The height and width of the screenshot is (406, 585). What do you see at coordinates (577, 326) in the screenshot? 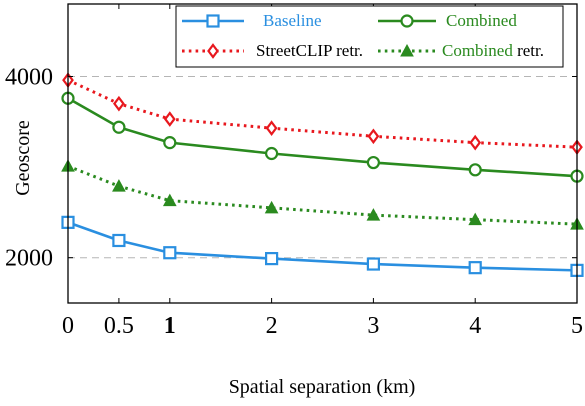
I see `xtick-label-6: 5` at bounding box center [577, 326].